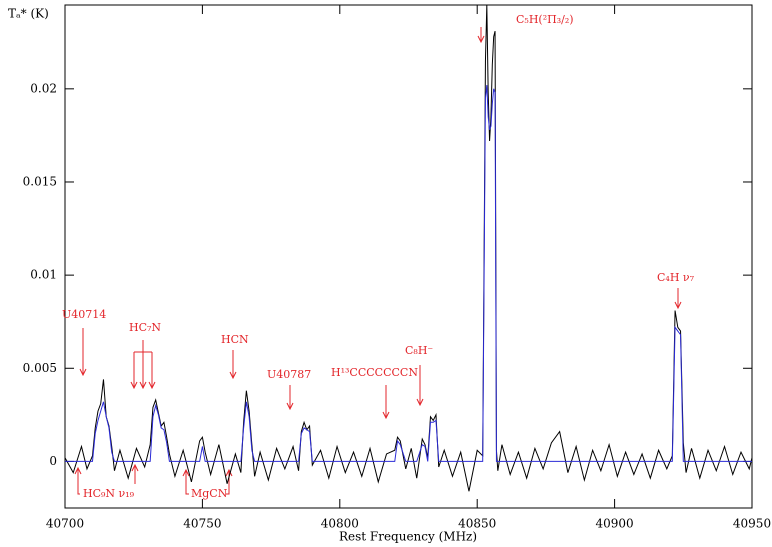 The width and height of the screenshot is (772, 547). What do you see at coordinates (40, 368) in the screenshot?
I see `y-tick-label: 0.005` at bounding box center [40, 368].